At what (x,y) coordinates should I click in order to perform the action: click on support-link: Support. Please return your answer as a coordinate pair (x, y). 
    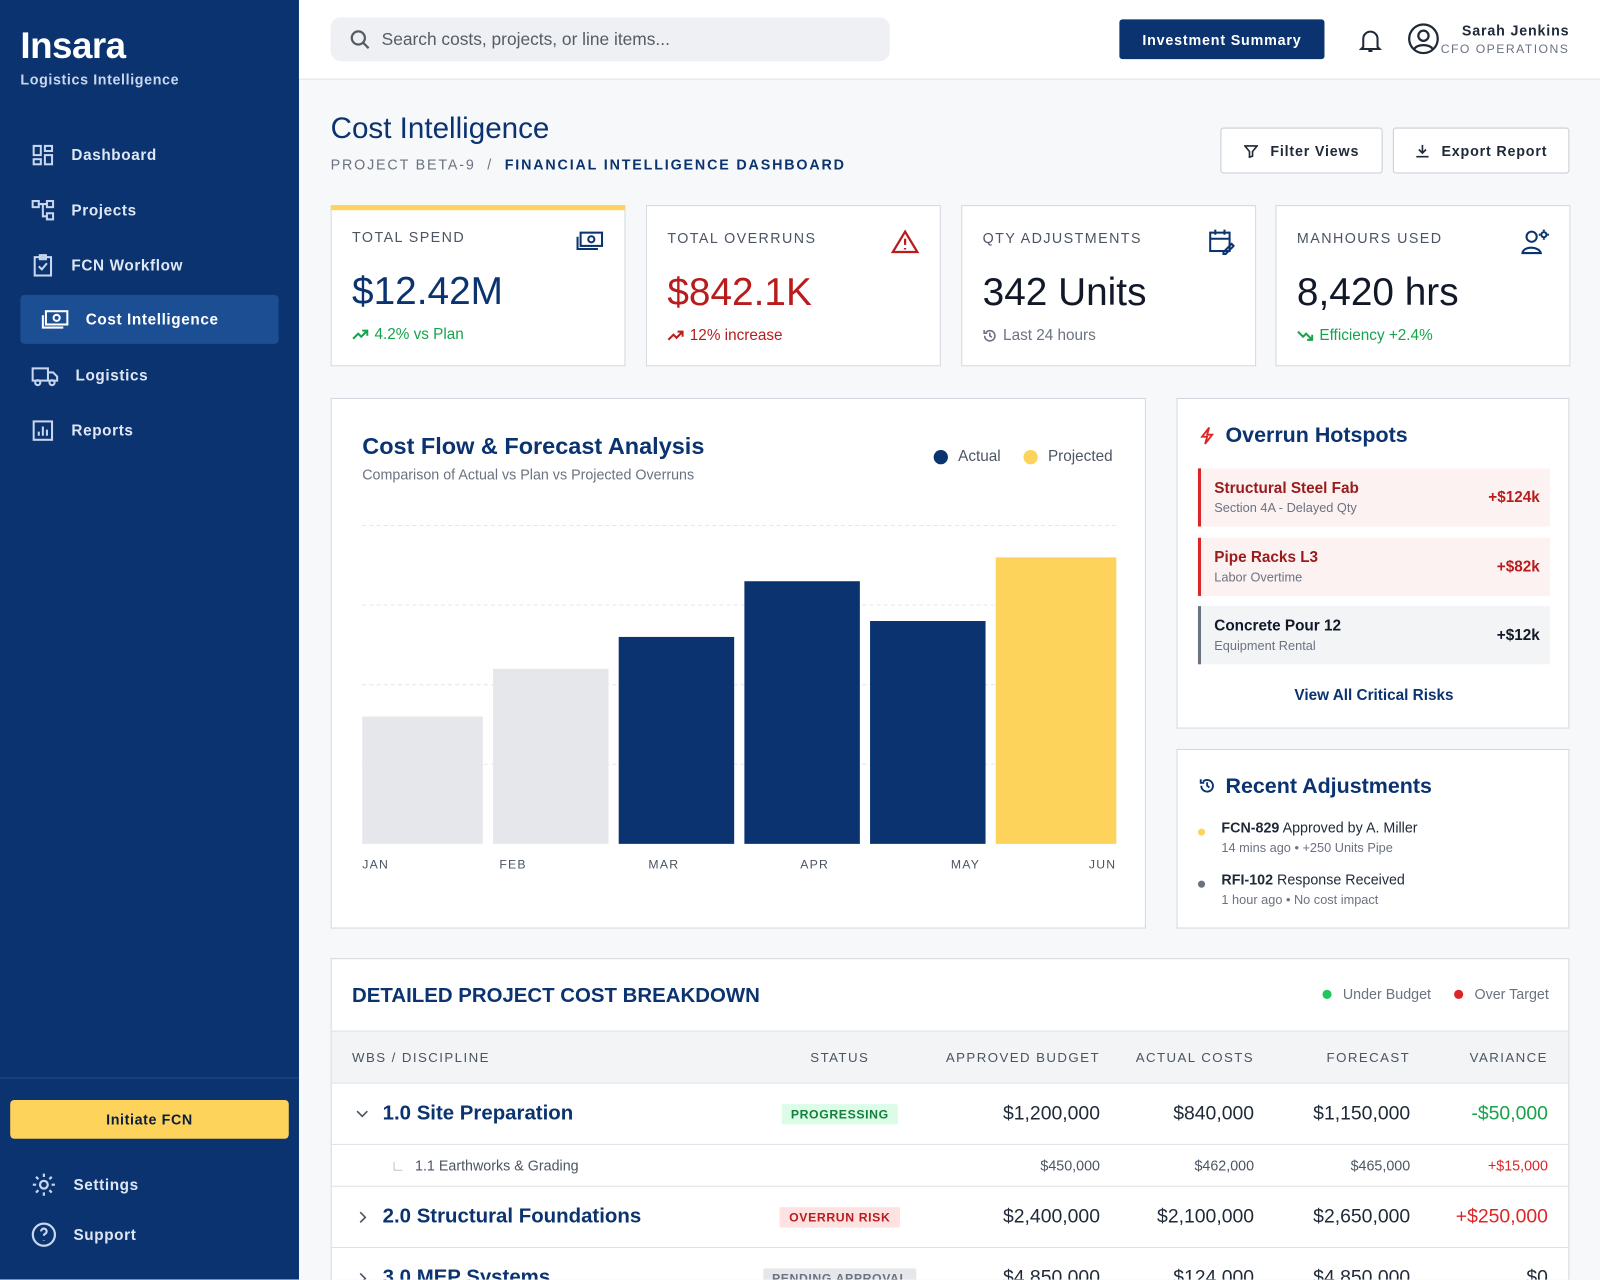
    Looking at the image, I should click on (149, 1234).